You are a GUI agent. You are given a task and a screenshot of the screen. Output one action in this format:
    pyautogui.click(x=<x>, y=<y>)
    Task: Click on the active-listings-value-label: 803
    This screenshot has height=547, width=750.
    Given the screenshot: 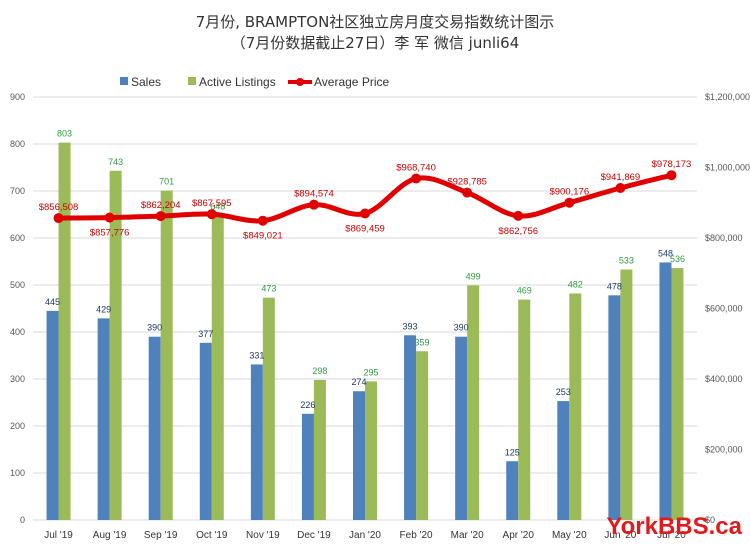 What is the action you would take?
    pyautogui.click(x=64, y=134)
    